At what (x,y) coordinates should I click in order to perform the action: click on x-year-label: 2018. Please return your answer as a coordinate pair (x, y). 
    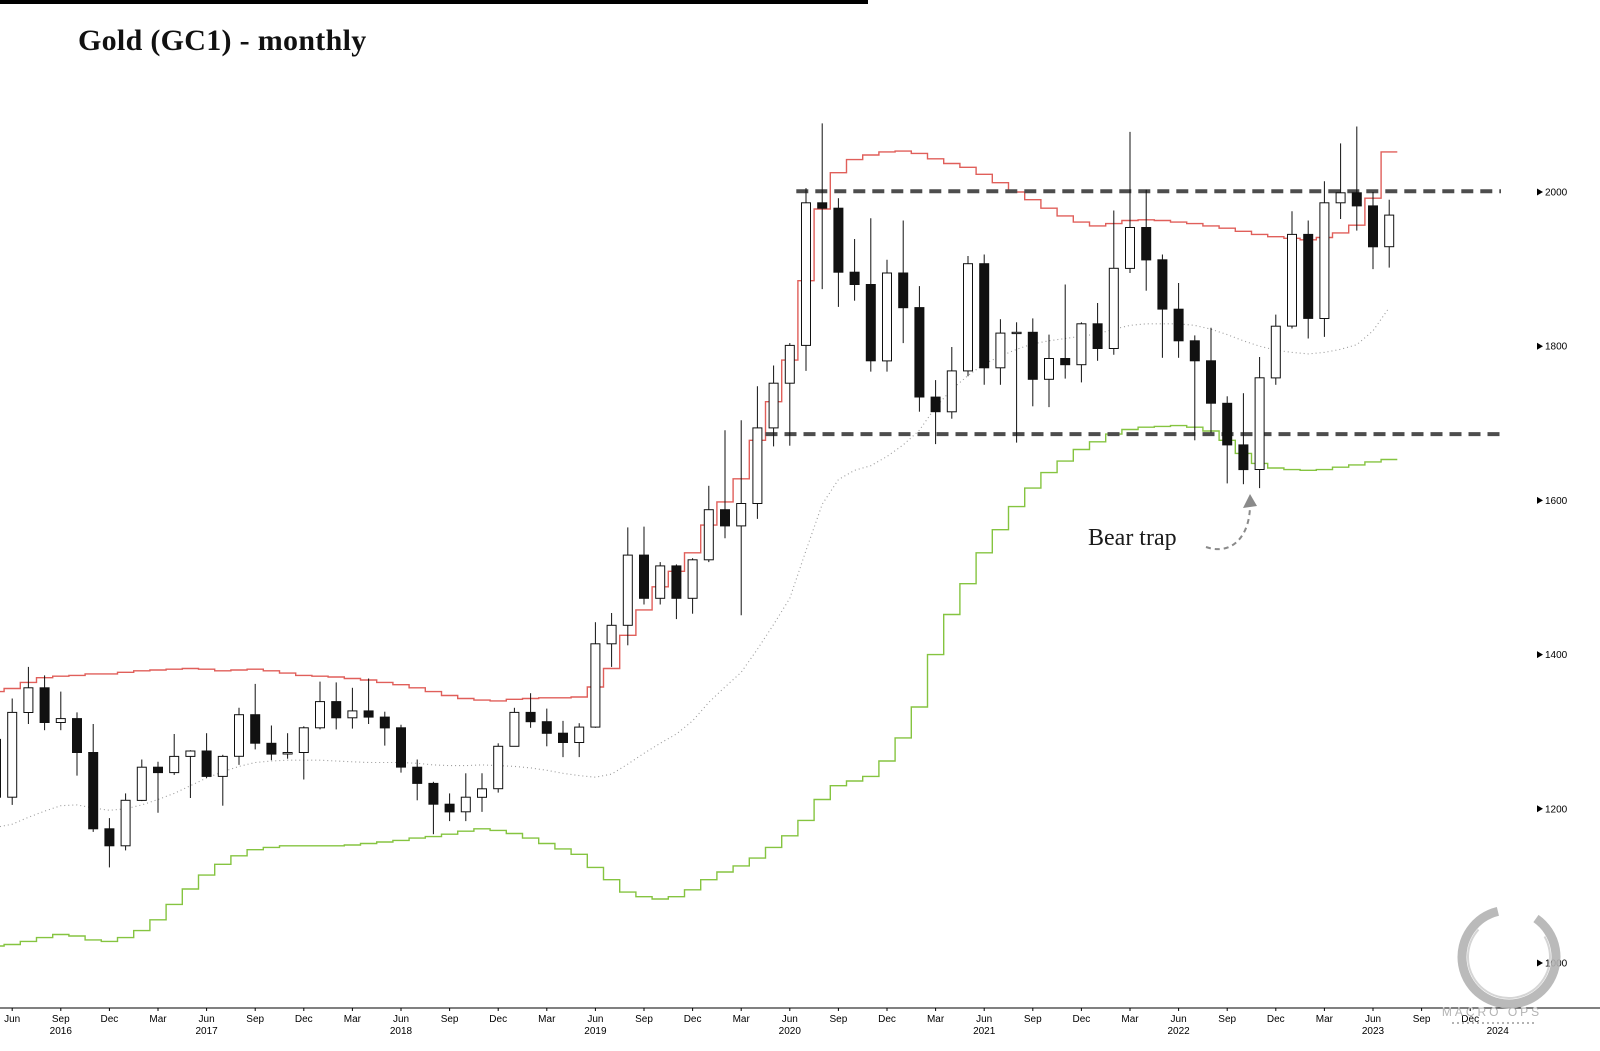
    Looking at the image, I should click on (401, 1031).